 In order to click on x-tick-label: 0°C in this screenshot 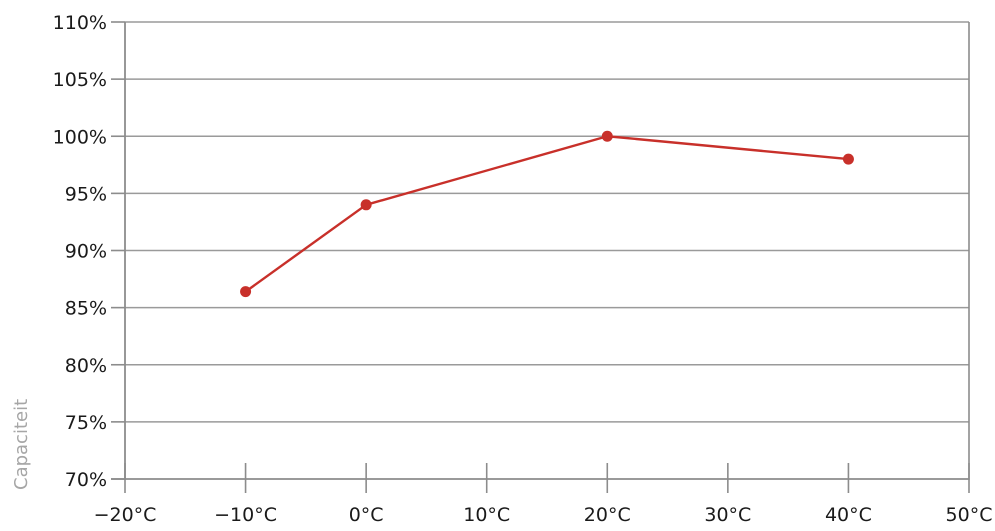, I will do `click(366, 515)`.